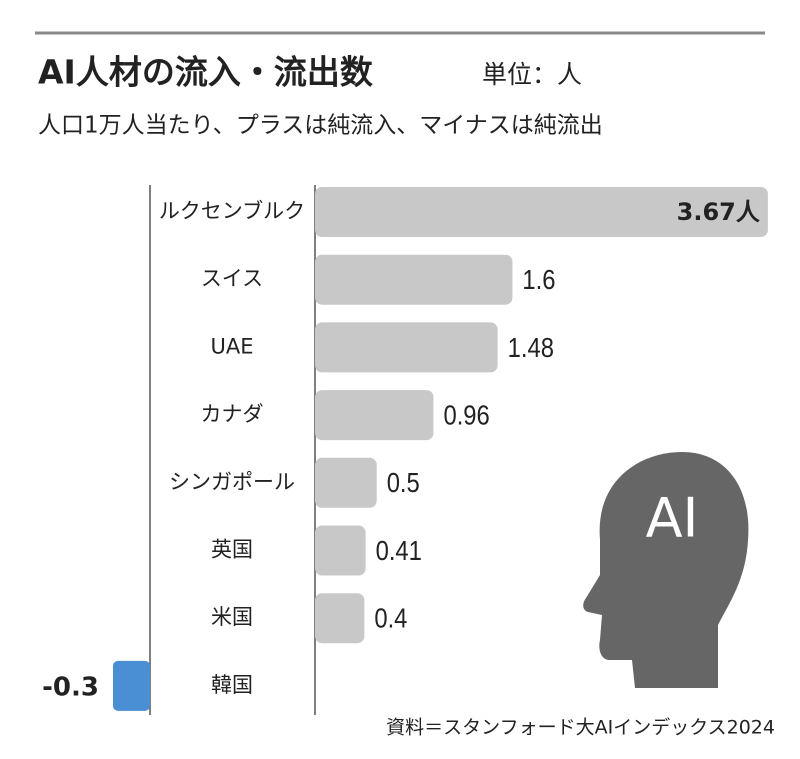  Describe the element at coordinates (532, 74) in the screenshot. I see `unit-label: 単位：人` at that location.